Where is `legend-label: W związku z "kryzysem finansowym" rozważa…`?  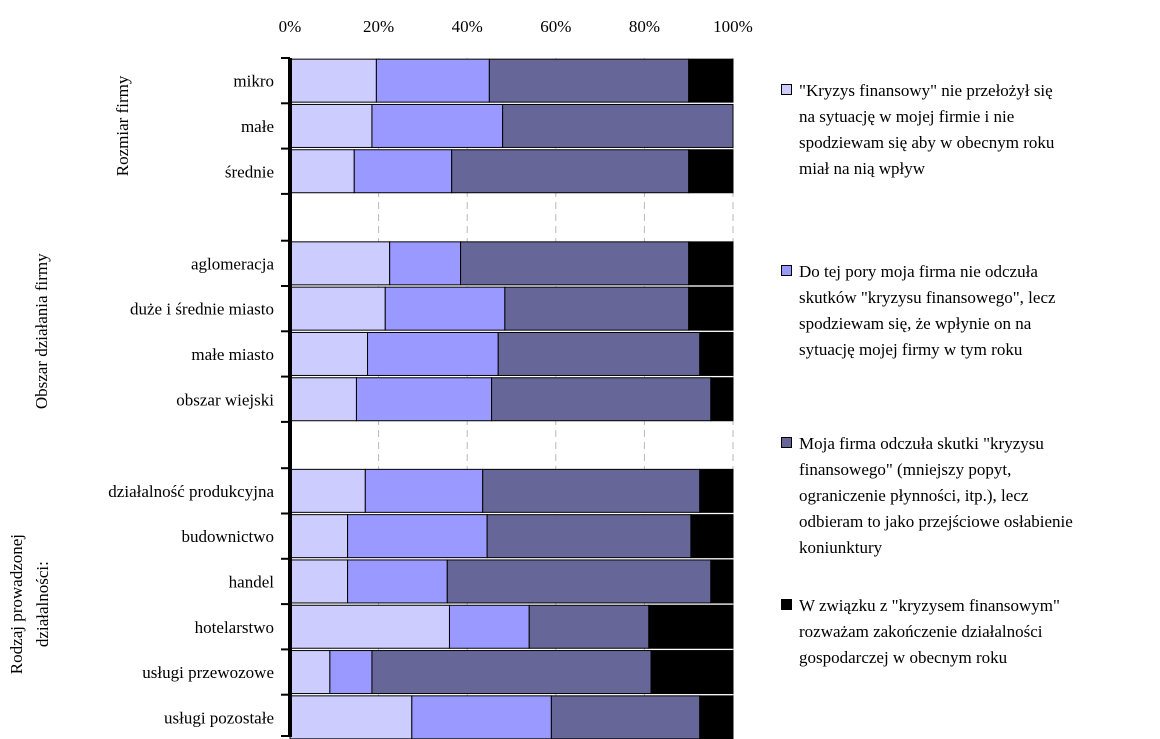 legend-label: W związku z "kryzysem finansowym" rozważa… is located at coordinates (929, 631).